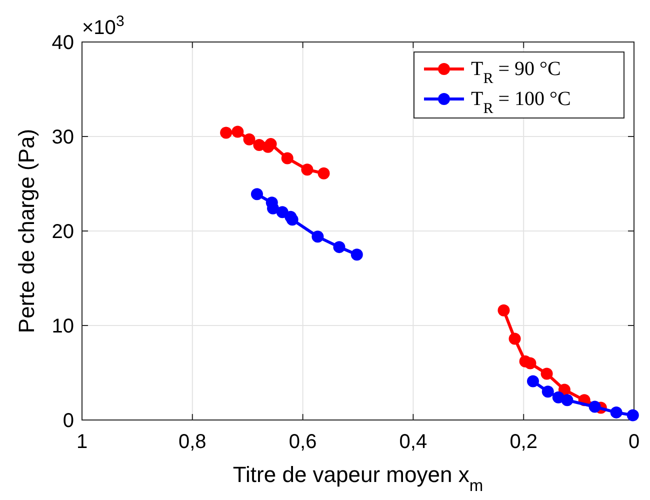 The width and height of the screenshot is (650, 500). I want to click on x-tick-label: 0, so click(634, 442).